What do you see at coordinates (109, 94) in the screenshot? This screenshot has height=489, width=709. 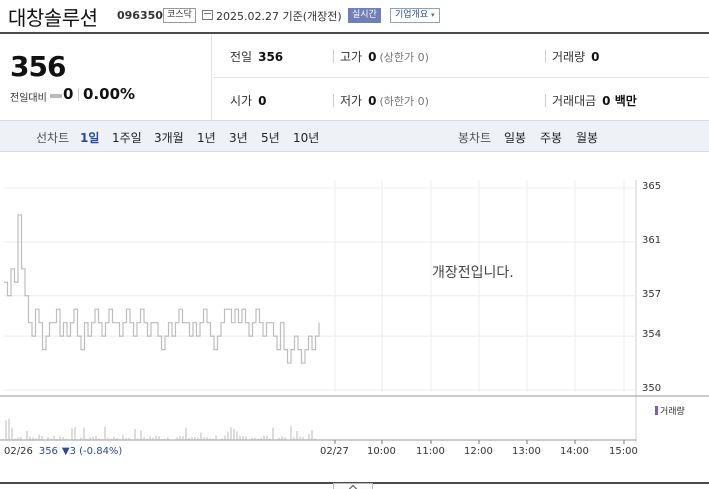 I see `change-percent: 0.00%` at bounding box center [109, 94].